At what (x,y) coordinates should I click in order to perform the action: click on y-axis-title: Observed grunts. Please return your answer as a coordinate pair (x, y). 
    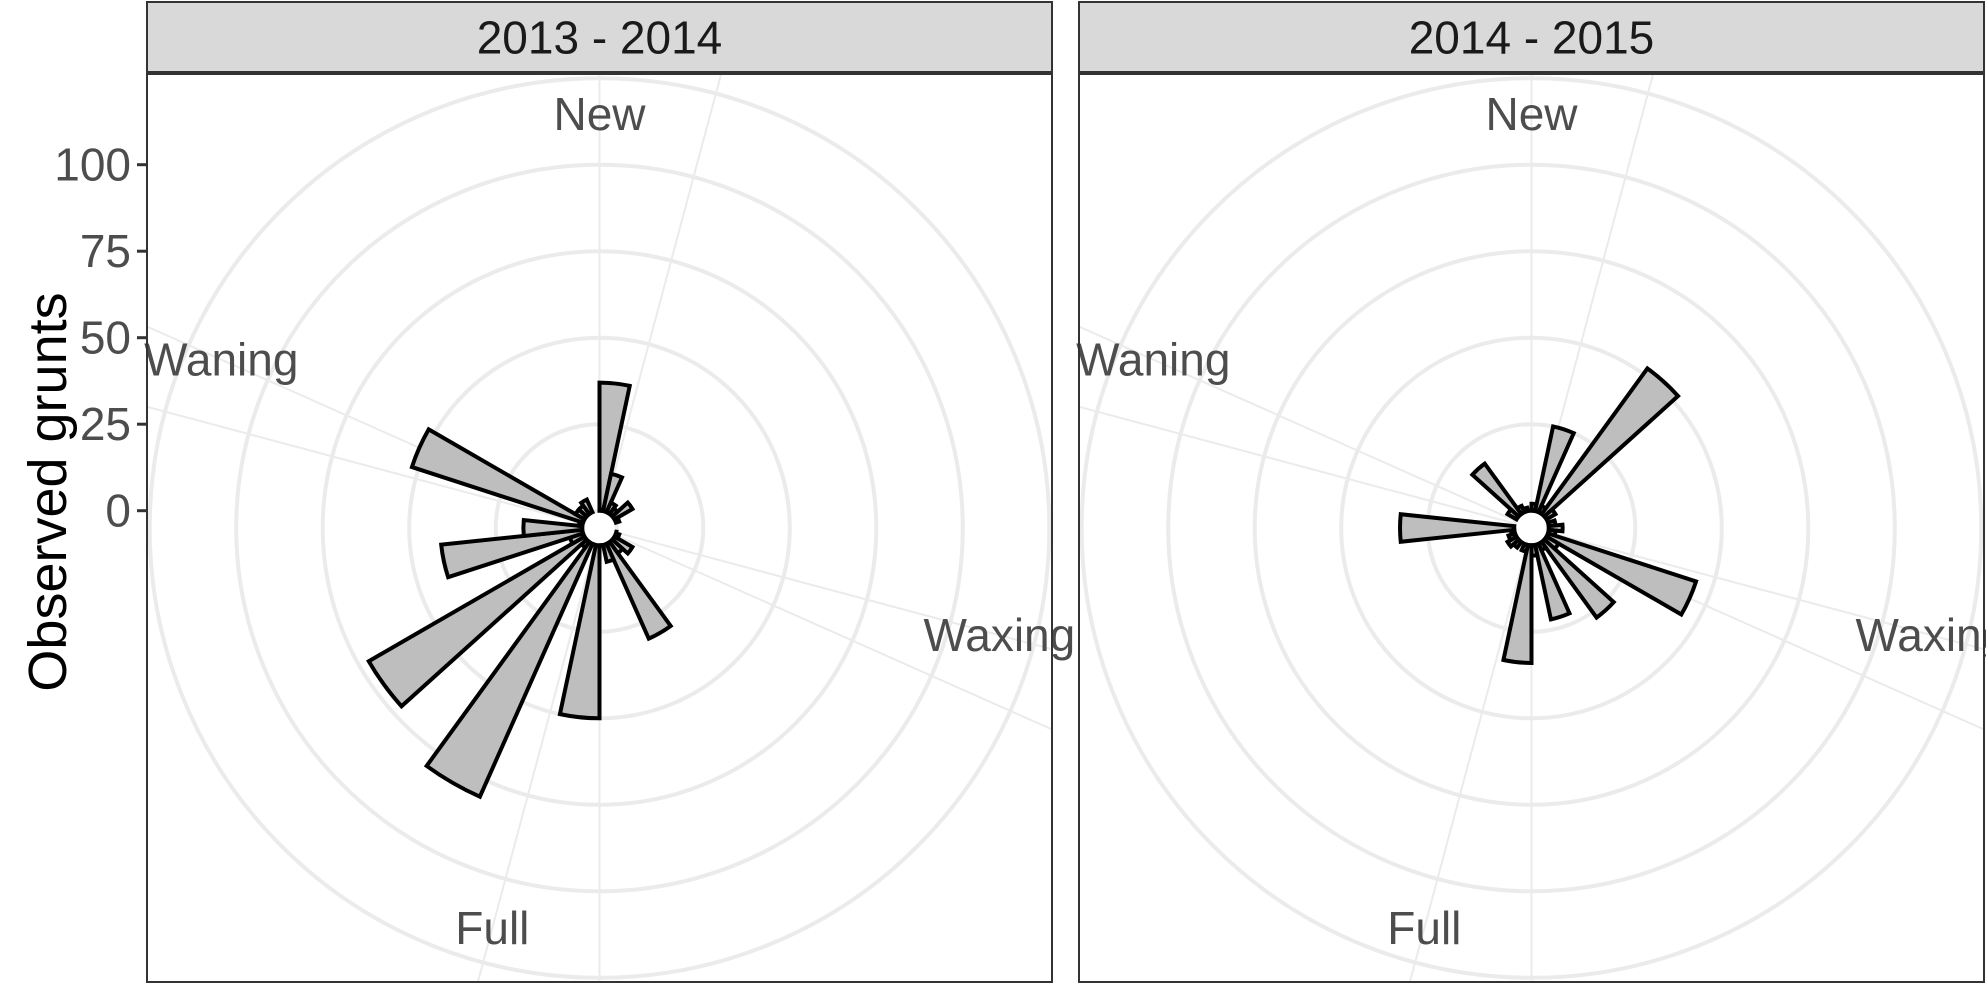
    Looking at the image, I should click on (48, 491).